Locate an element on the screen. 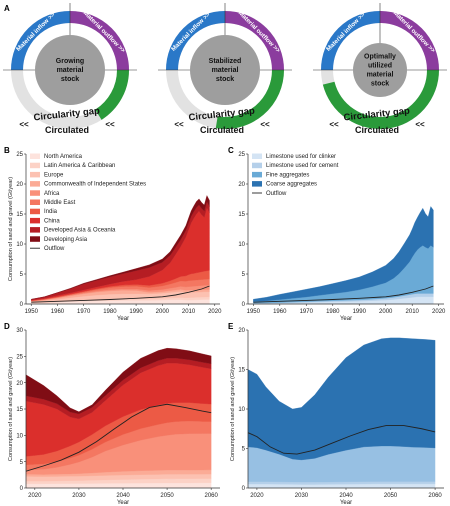 The height and width of the screenshot is (506, 450). x-tick-label: 1990 is located at coordinates (136, 312).